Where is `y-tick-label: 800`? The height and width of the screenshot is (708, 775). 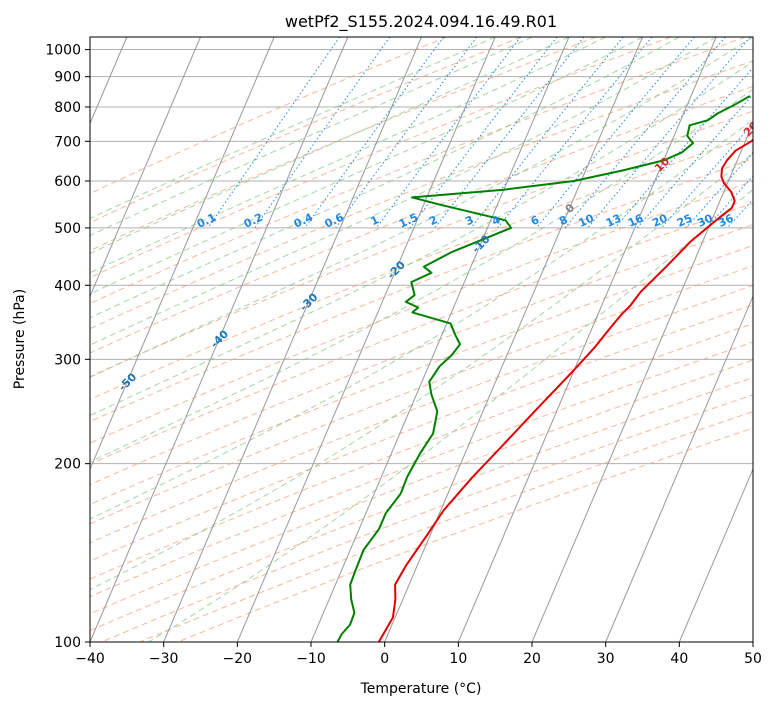
y-tick-label: 800 is located at coordinates (67, 108).